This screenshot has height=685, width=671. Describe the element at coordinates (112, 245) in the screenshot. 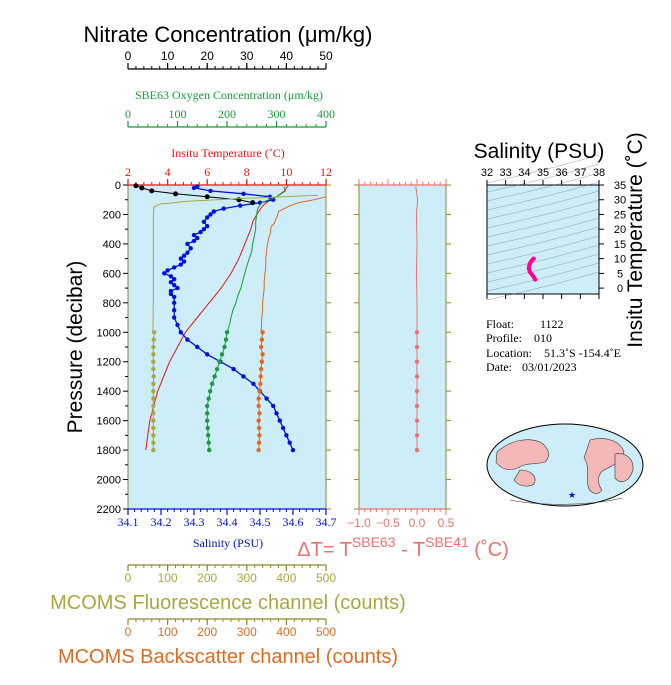

I see `pressure-tick-label: 400` at that location.